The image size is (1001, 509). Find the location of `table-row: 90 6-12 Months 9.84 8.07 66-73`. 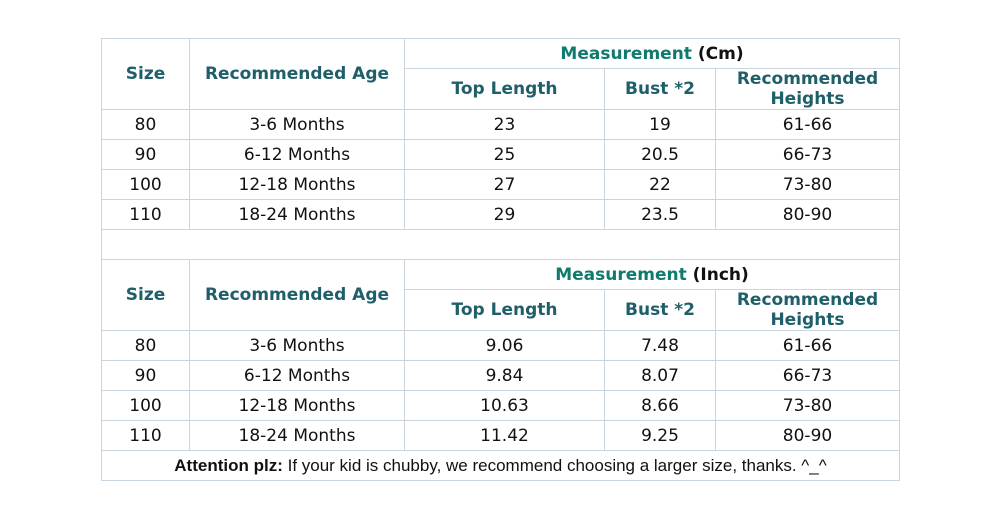

table-row: 90 6-12 Months 9.84 8.07 66-73 is located at coordinates (501, 375).